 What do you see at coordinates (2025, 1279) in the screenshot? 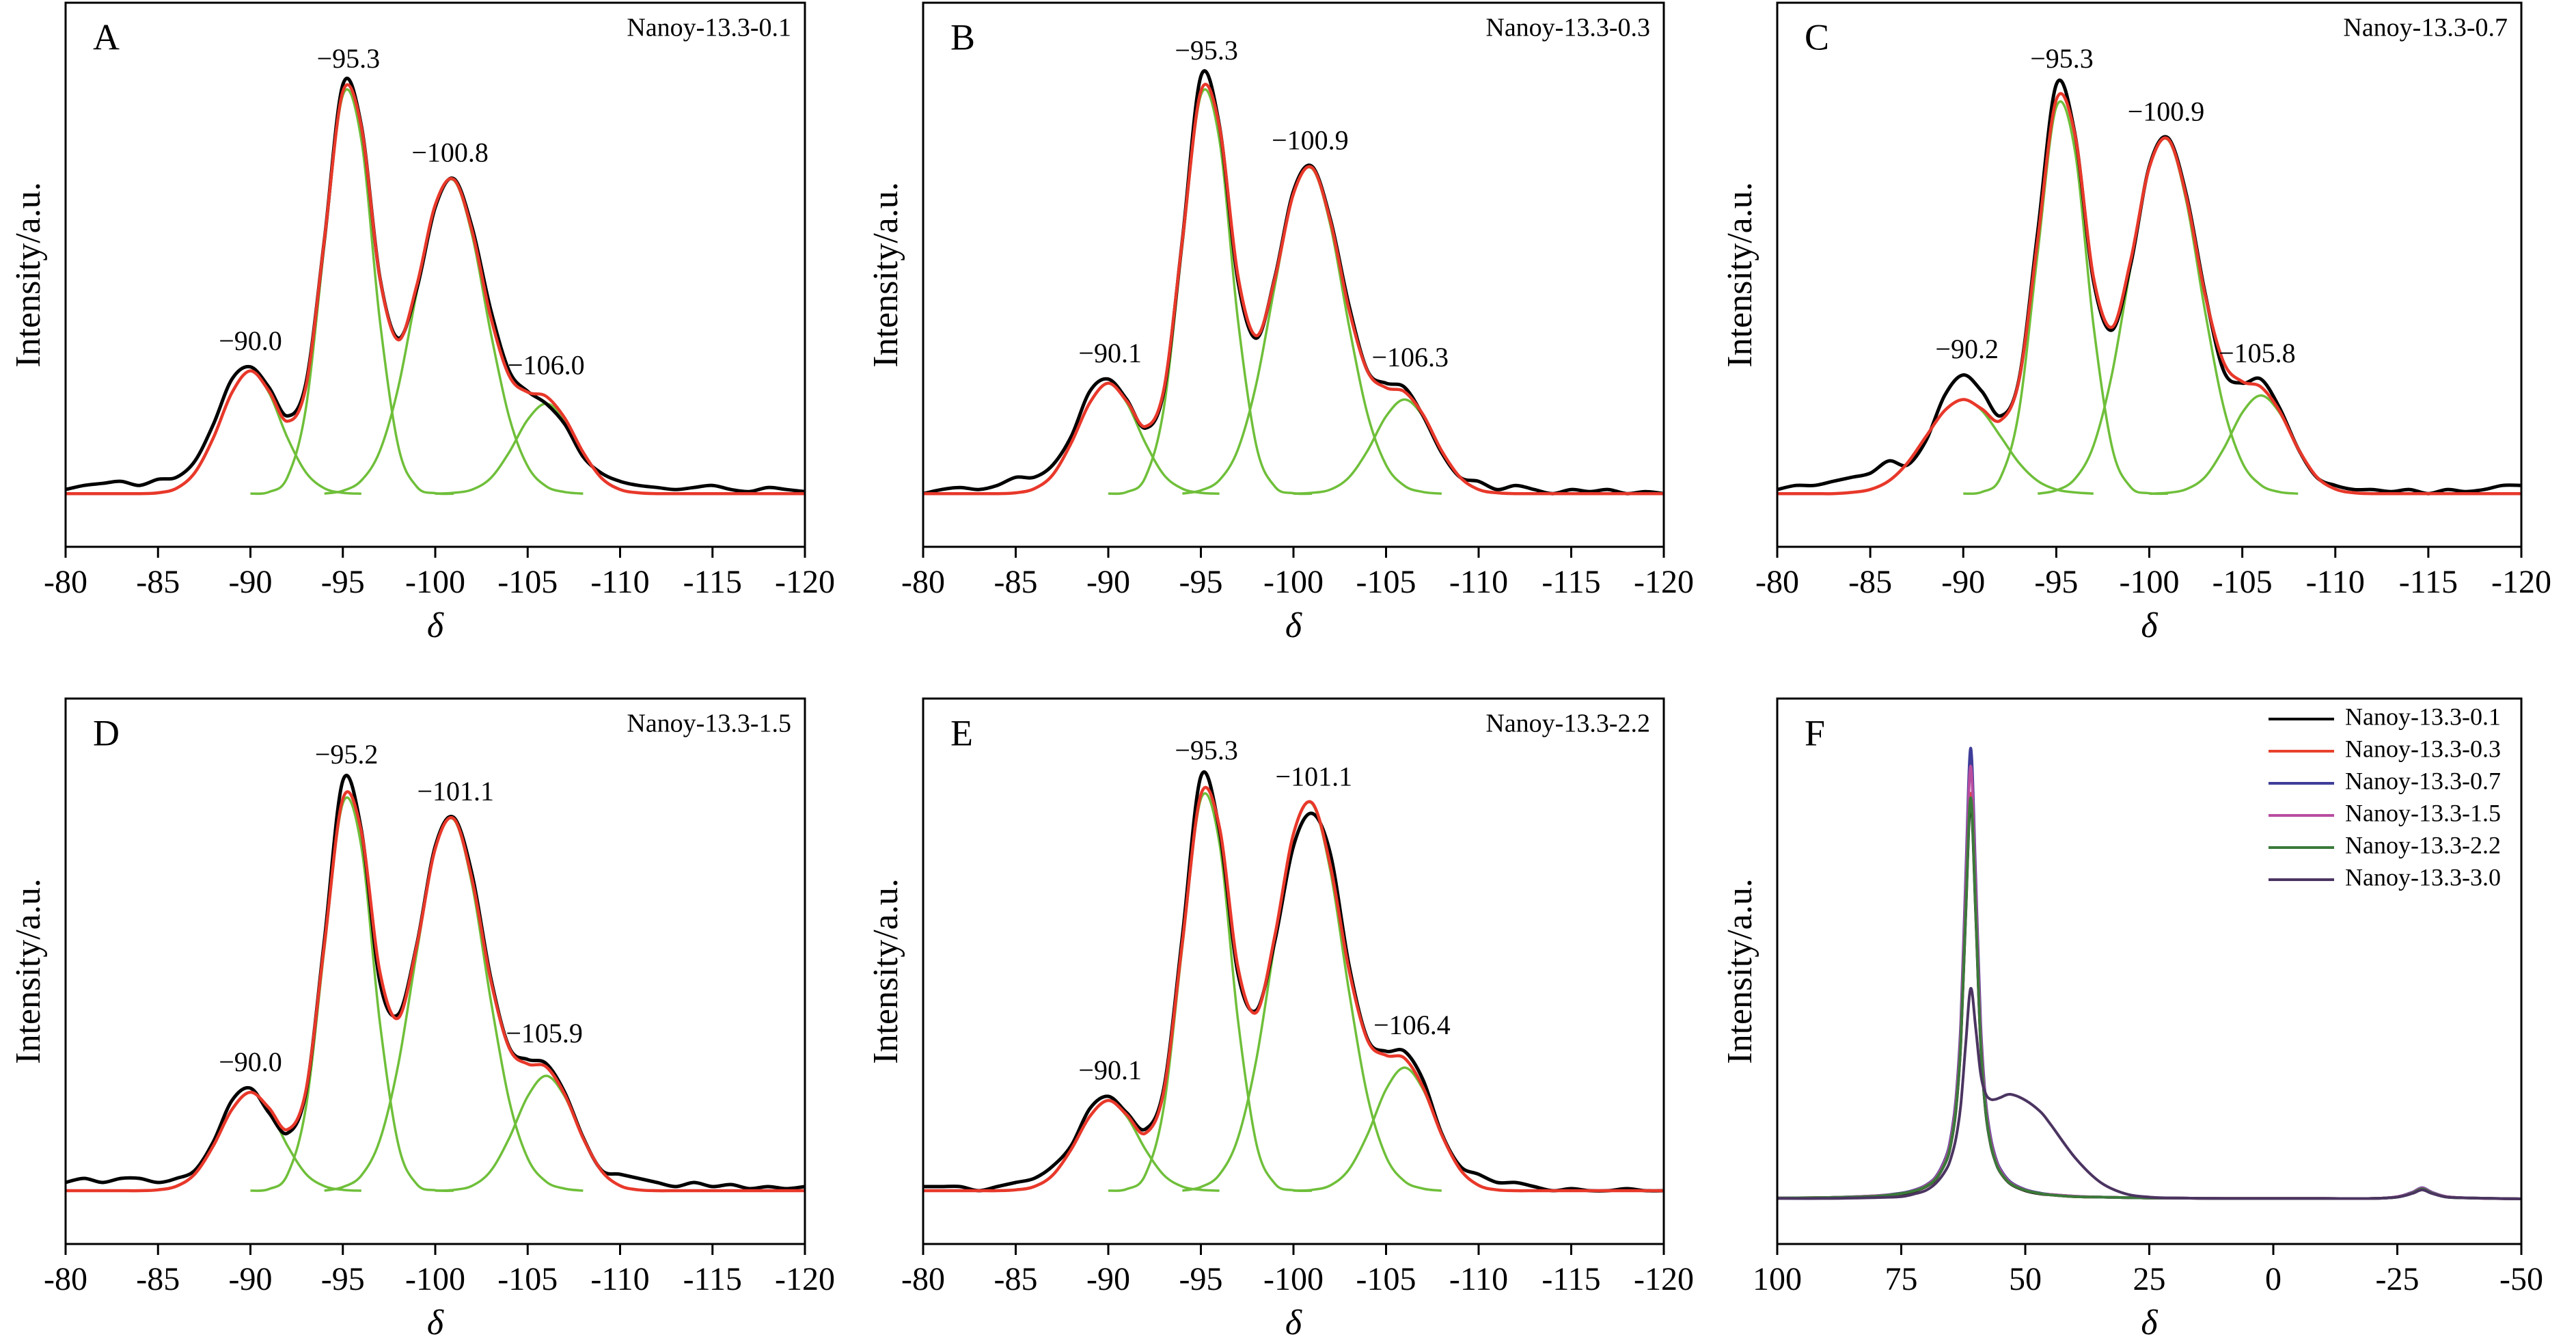
I see `x-tick-label: 50` at bounding box center [2025, 1279].